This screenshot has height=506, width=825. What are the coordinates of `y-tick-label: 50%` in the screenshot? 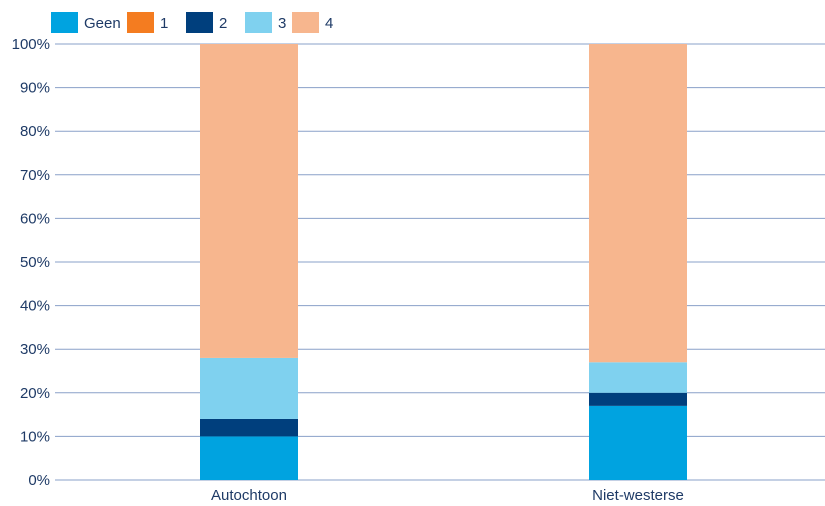 It's located at (35, 262).